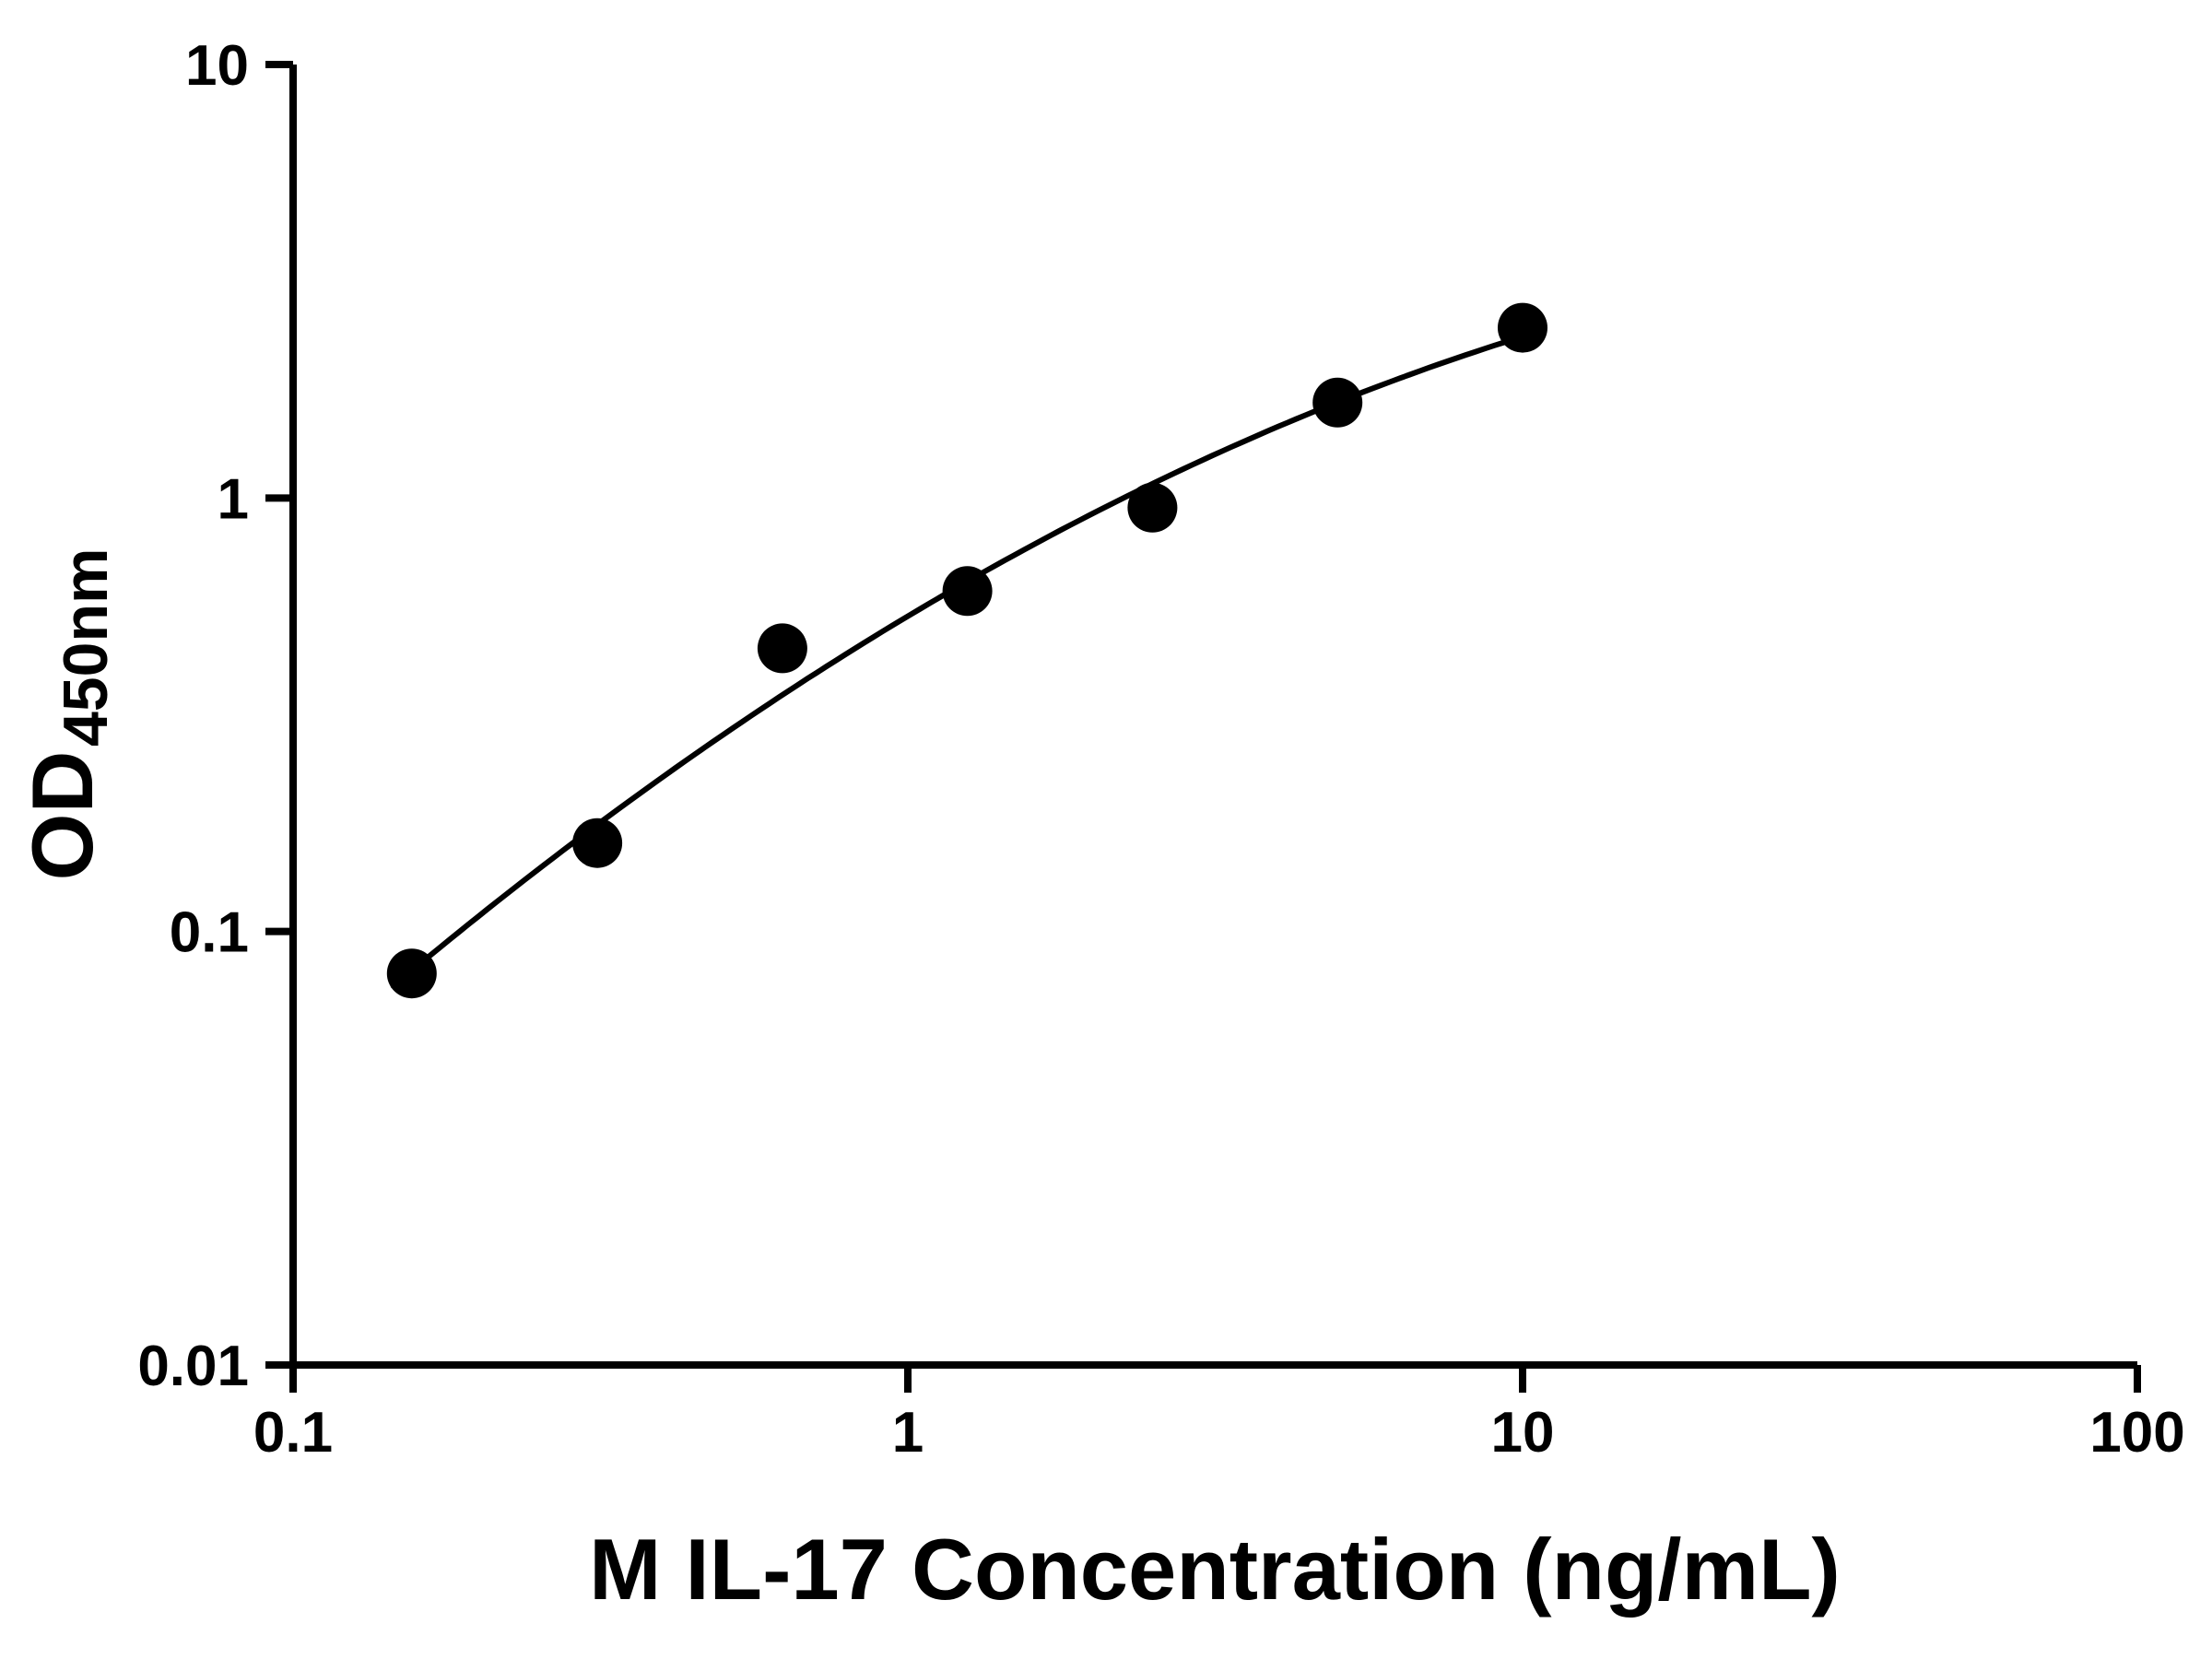  What do you see at coordinates (217, 66) in the screenshot?
I see `y-tick-label: 10` at bounding box center [217, 66].